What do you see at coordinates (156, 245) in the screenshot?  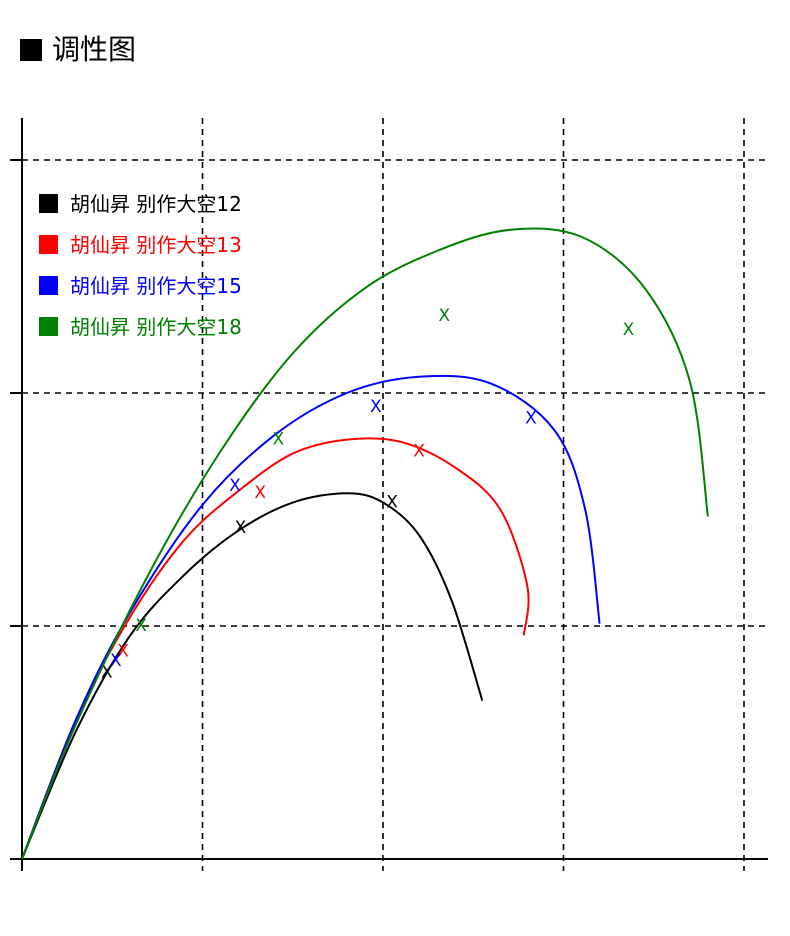 I see `legend-label: 胡仙昇 别作大空13` at bounding box center [156, 245].